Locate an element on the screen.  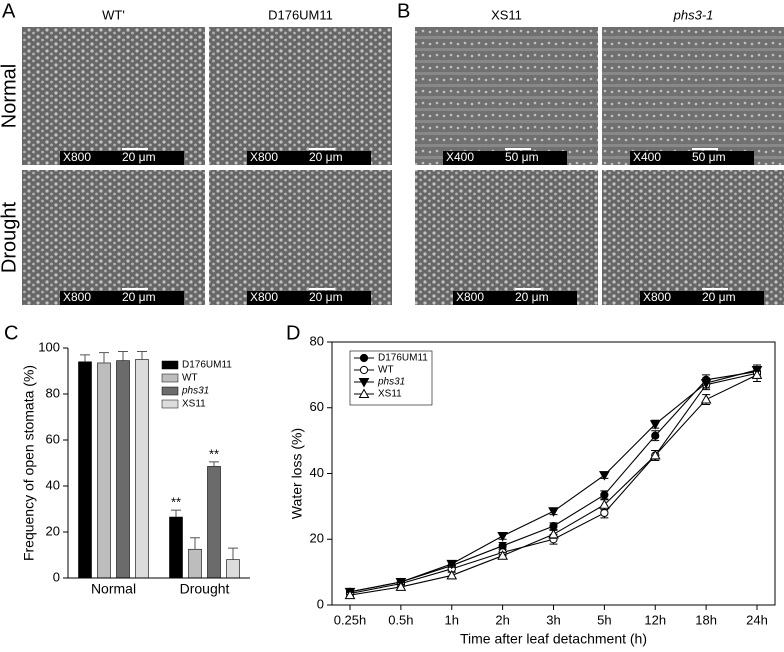
panel-label: B is located at coordinates (403, 11).